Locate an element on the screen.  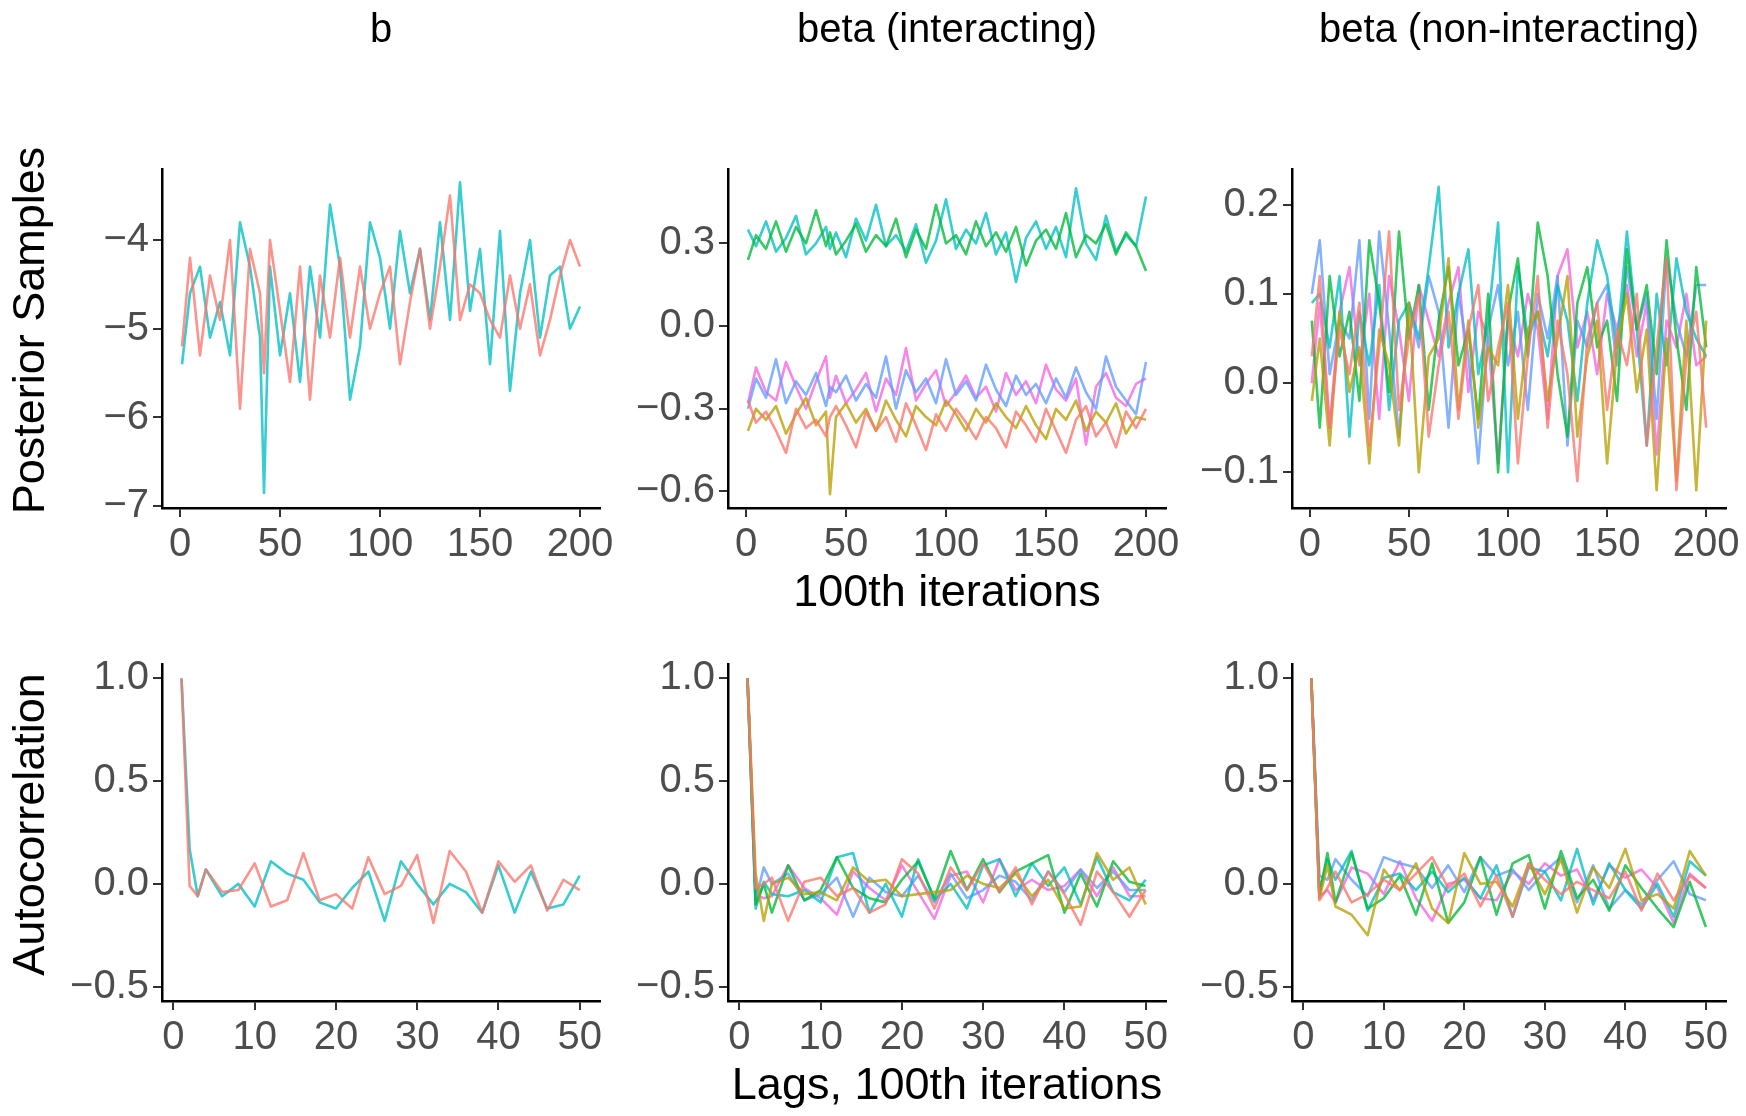
y-axis-title: Autocorrelation is located at coordinates (28, 825).